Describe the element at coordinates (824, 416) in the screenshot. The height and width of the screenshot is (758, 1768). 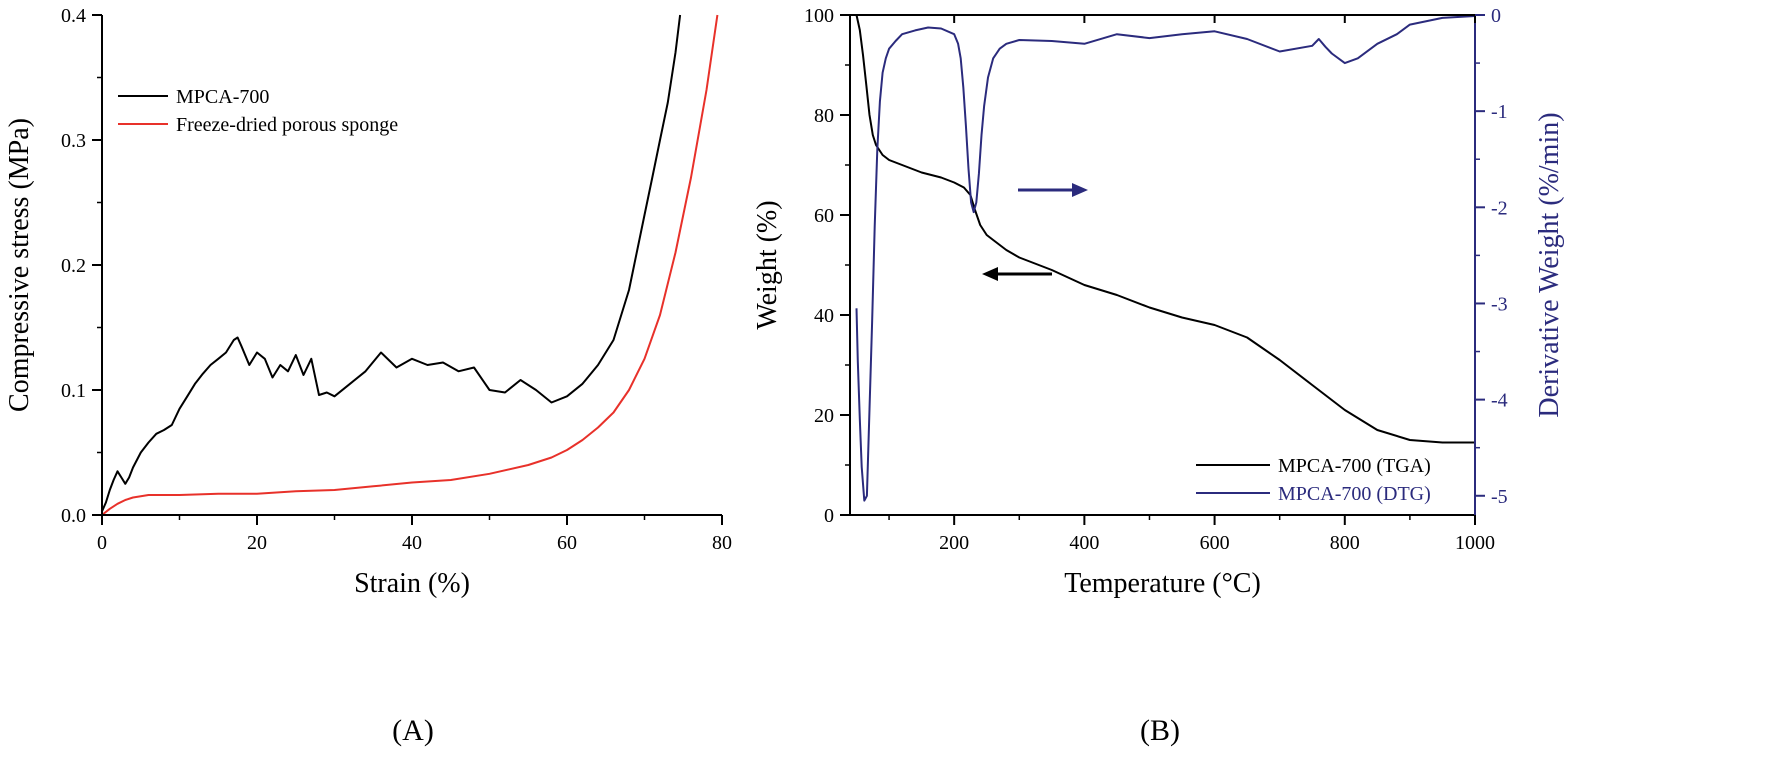
I see `y-tick-label-left: 20` at that location.